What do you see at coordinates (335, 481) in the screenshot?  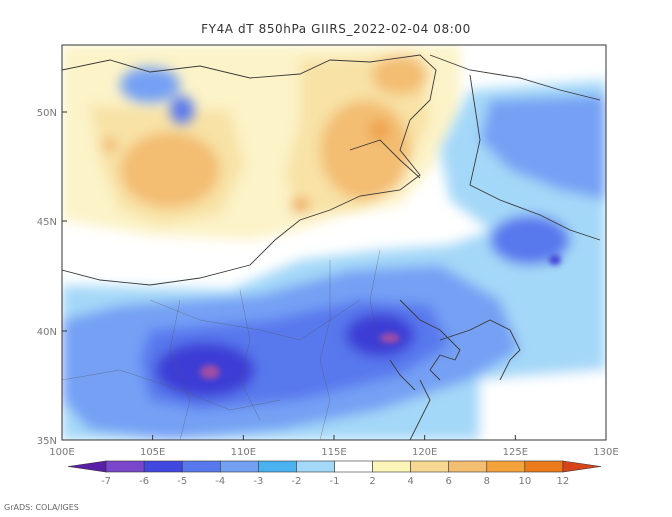 I see `colorbar-label: -1` at bounding box center [335, 481].